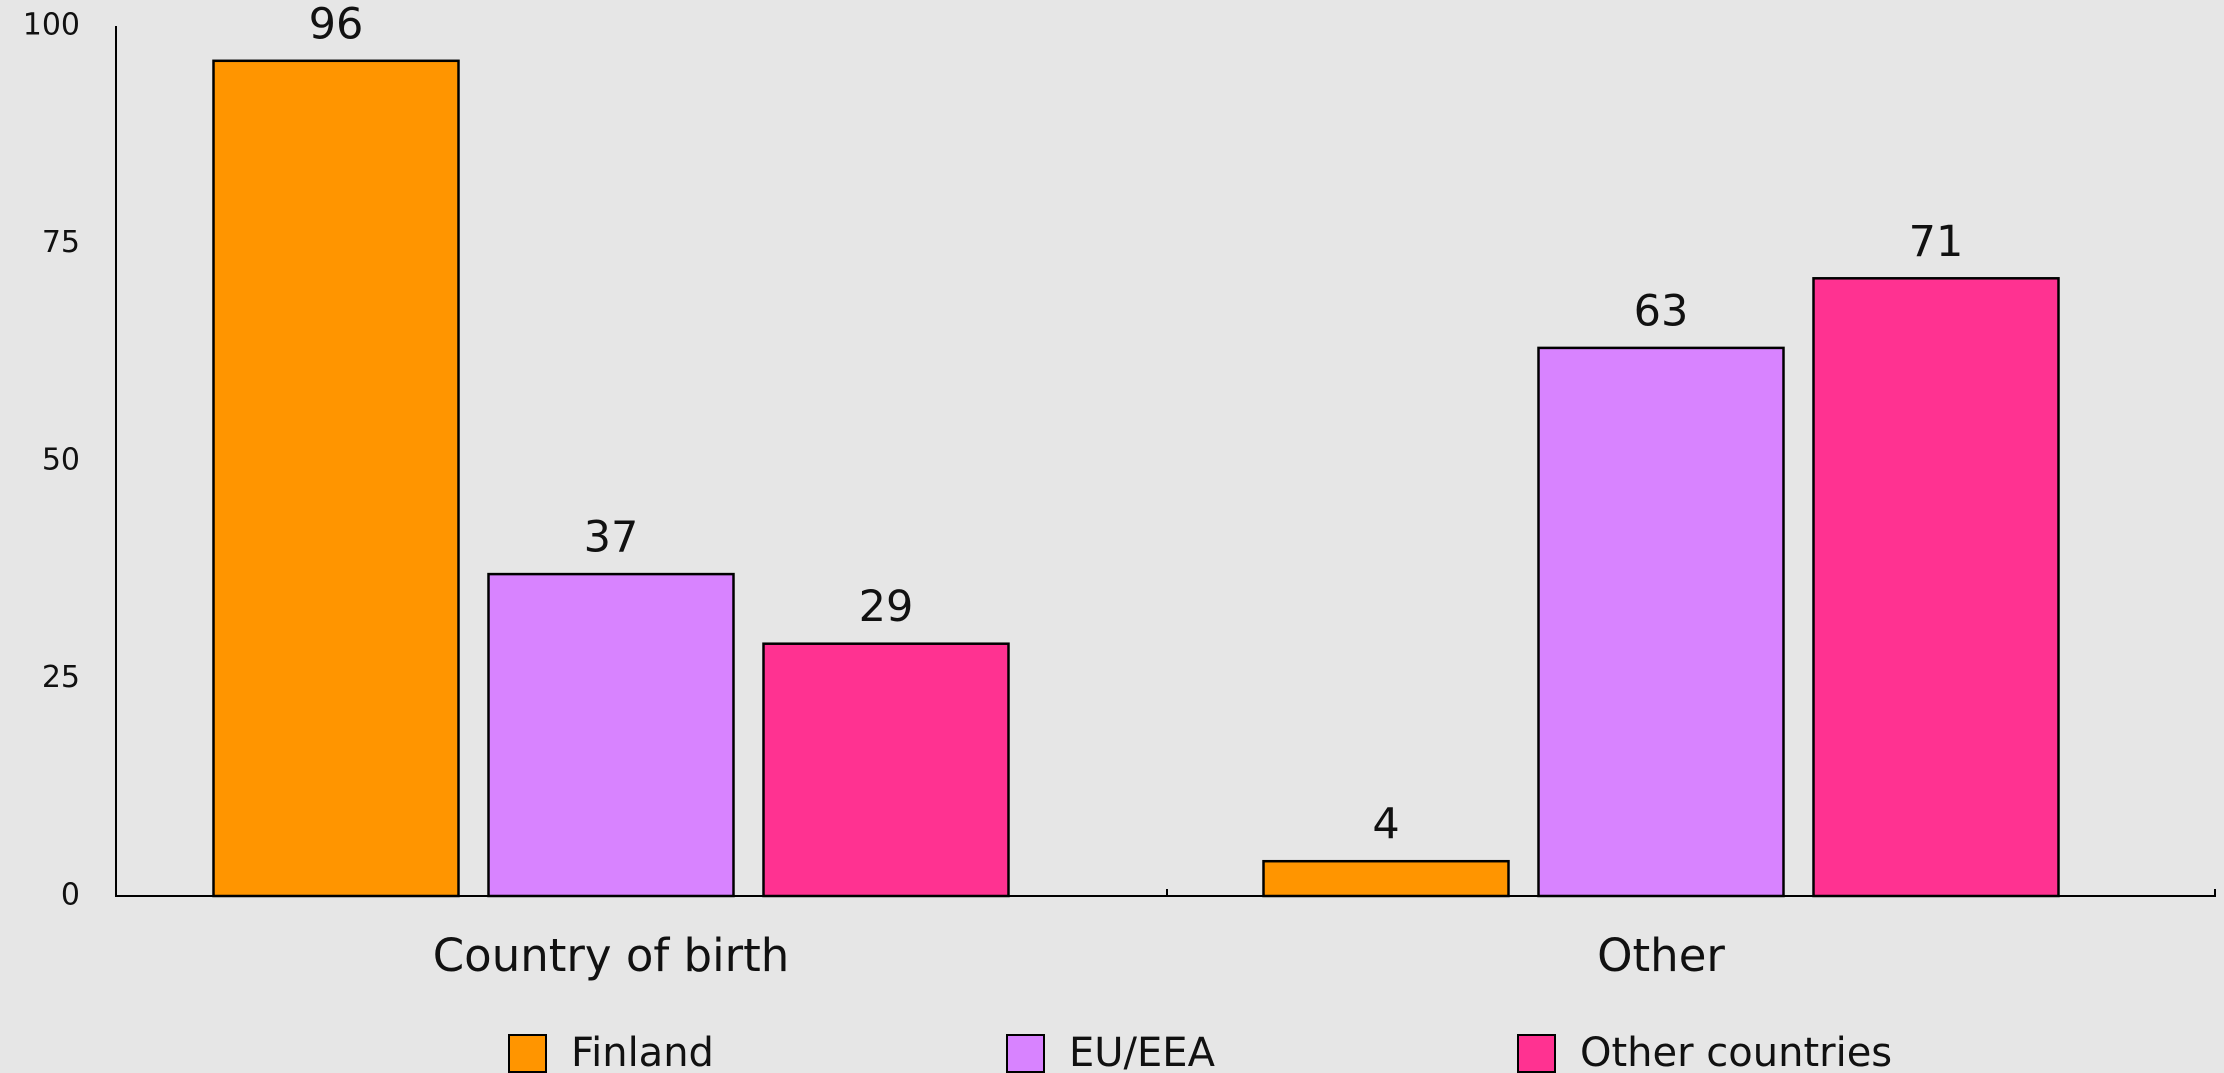 This screenshot has width=2224, height=1073. Describe the element at coordinates (1385, 825) in the screenshot. I see `value-label: 4` at that location.